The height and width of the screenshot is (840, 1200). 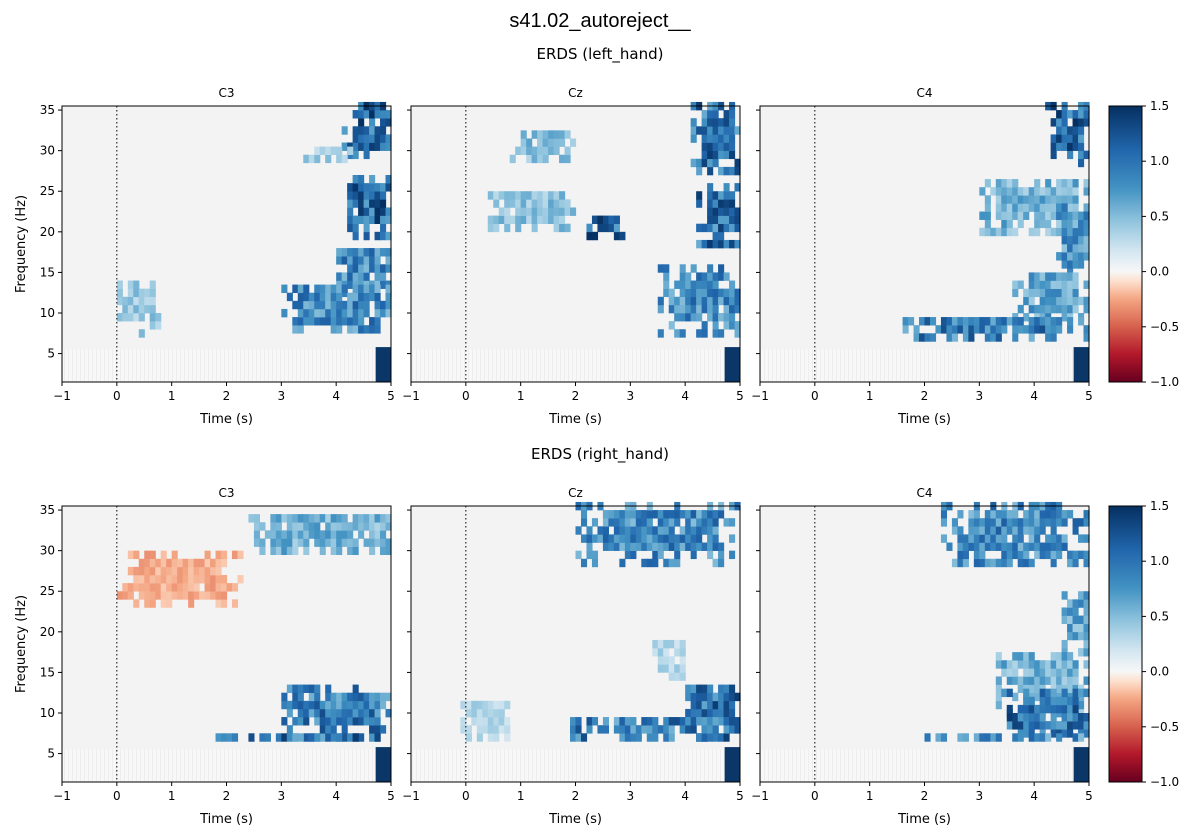 What do you see at coordinates (980, 396) in the screenshot?
I see `x-tick-label: 3` at bounding box center [980, 396].